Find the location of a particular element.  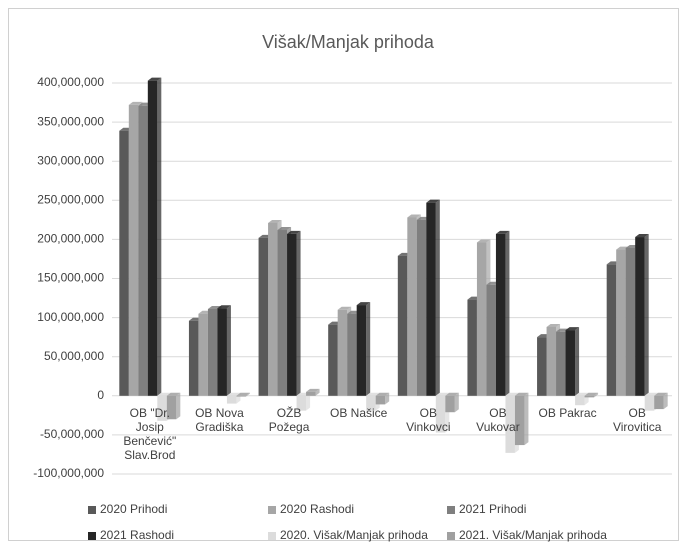

x-tick-label: OB Vinkovci is located at coordinates (428, 419).